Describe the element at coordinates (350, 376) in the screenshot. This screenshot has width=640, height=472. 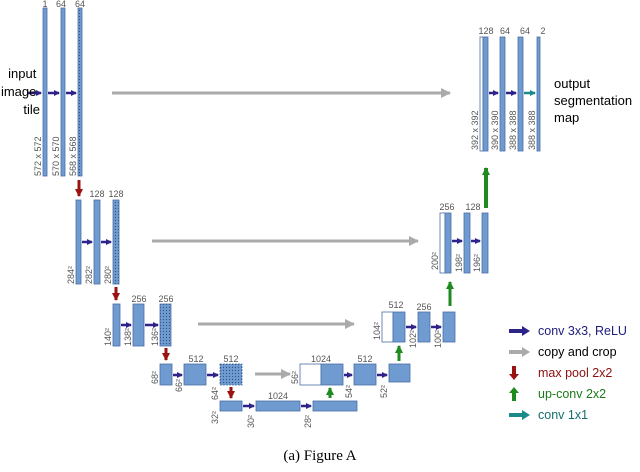
I see `level4-decoder: 1024 512 56² 54² 52²` at that location.